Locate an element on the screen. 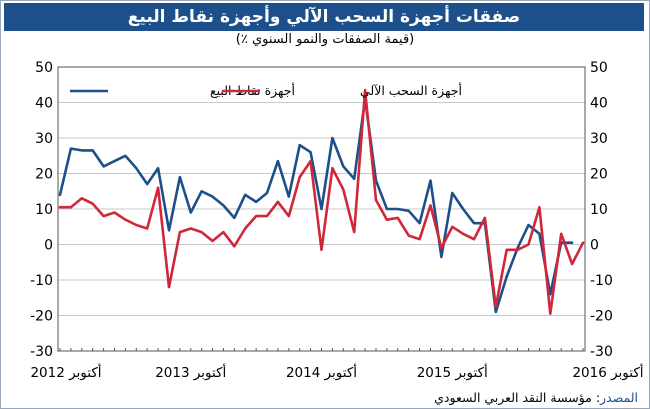  y-tick-label-right: 0 is located at coordinates (594, 246).